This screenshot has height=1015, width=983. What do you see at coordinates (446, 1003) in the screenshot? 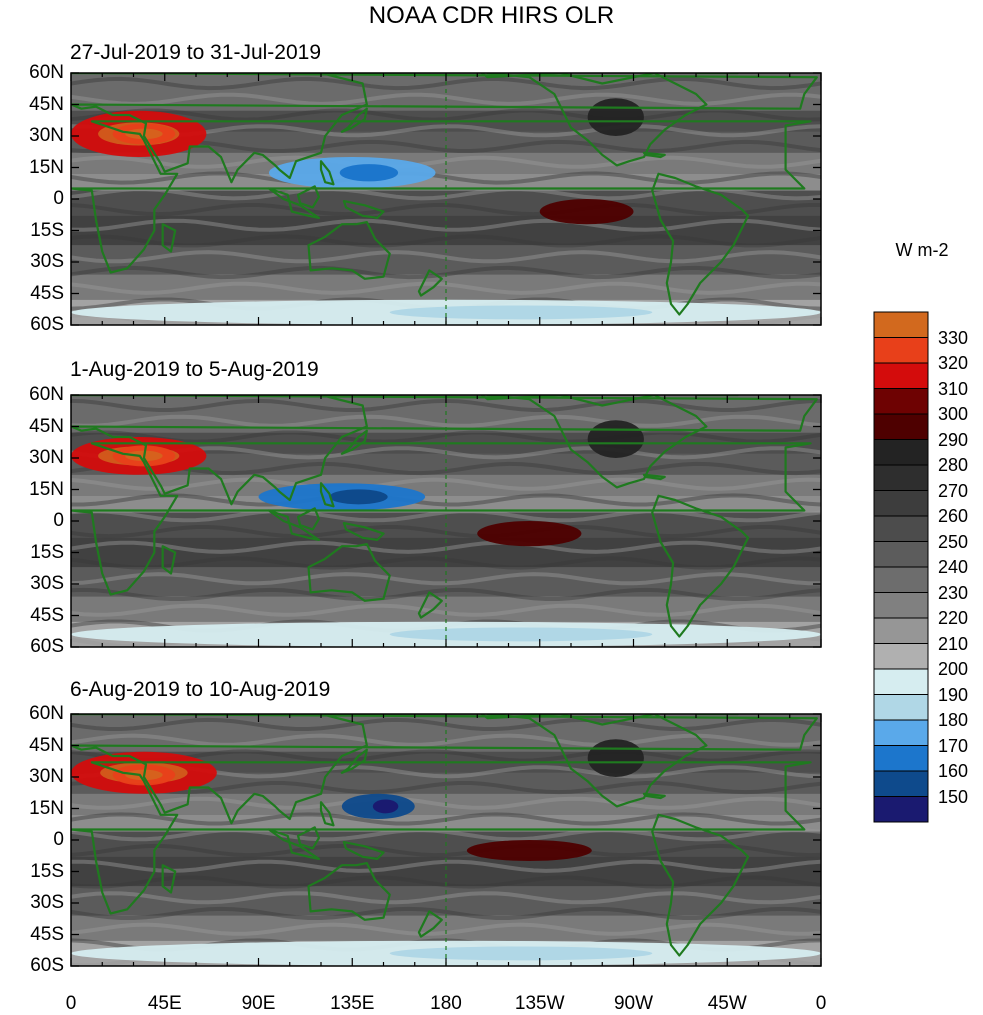
I see `lon-label: 180` at bounding box center [446, 1003].